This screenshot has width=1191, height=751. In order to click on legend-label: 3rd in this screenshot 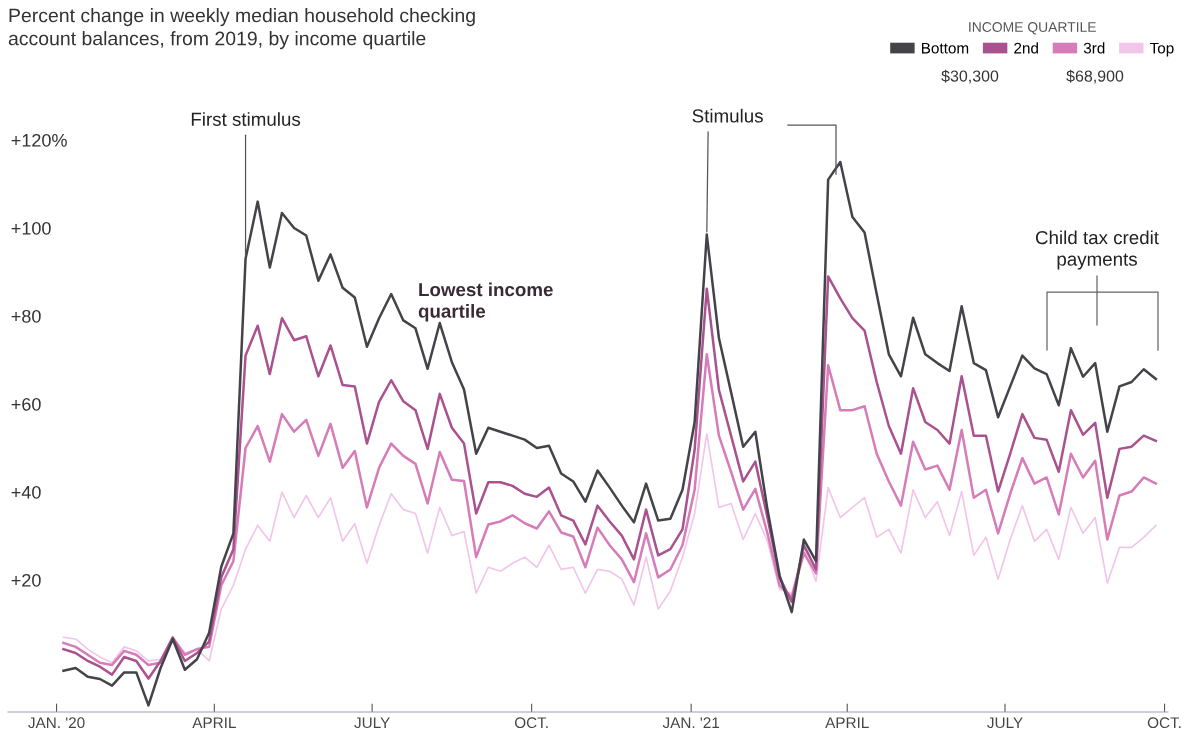, I will do `click(1094, 48)`.